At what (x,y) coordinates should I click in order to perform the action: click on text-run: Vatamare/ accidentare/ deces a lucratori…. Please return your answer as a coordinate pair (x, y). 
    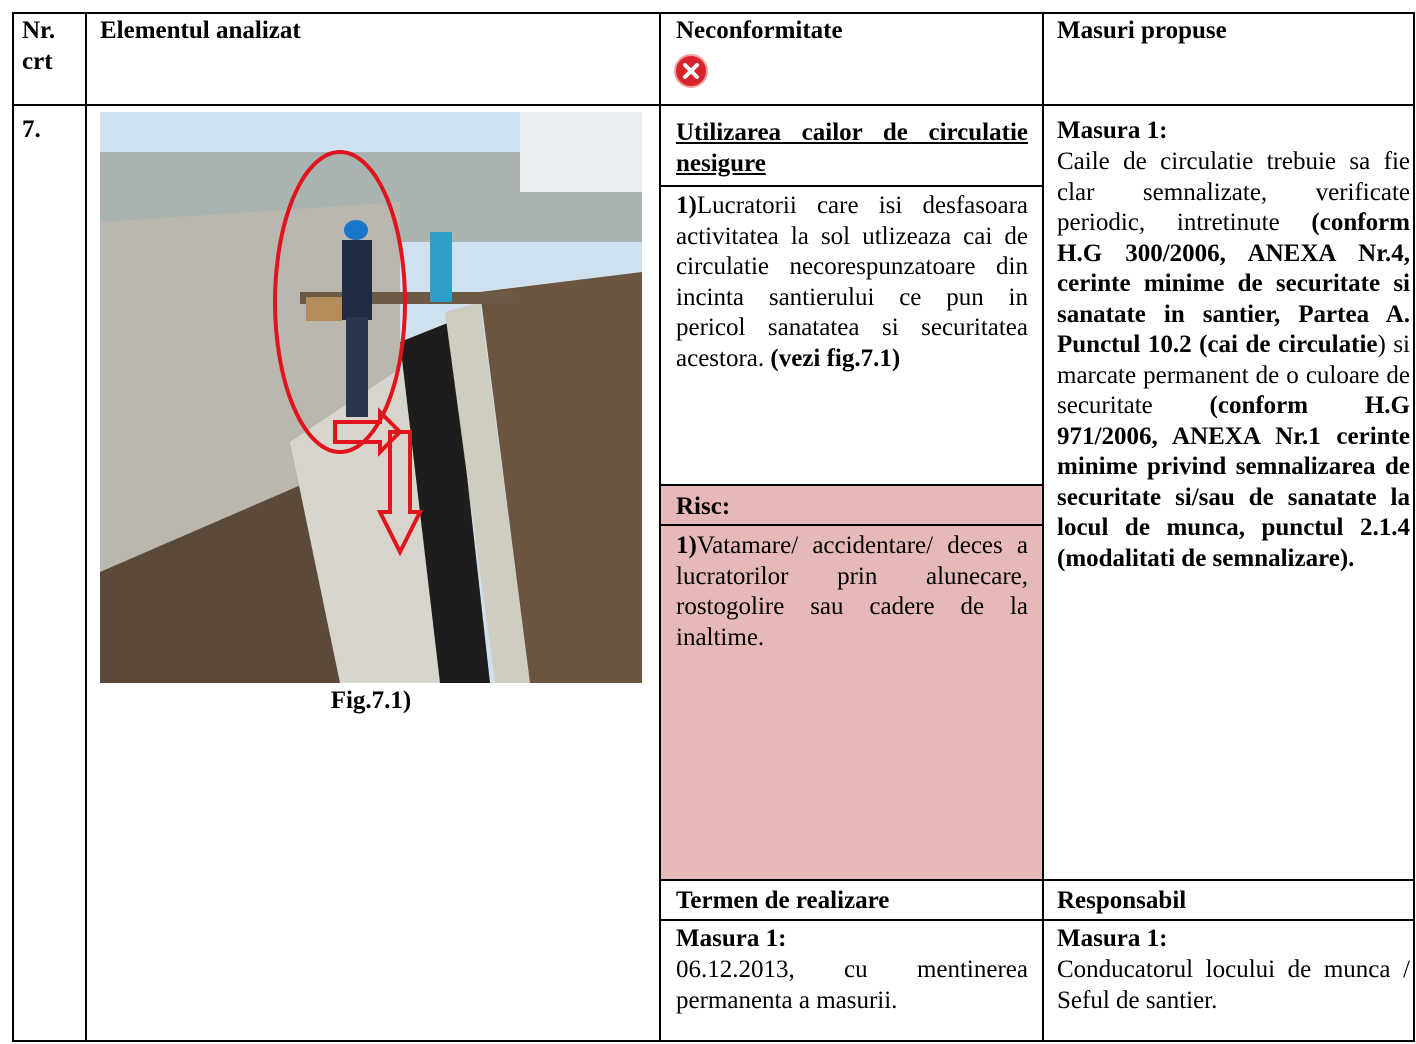
    Looking at the image, I should click on (852, 591).